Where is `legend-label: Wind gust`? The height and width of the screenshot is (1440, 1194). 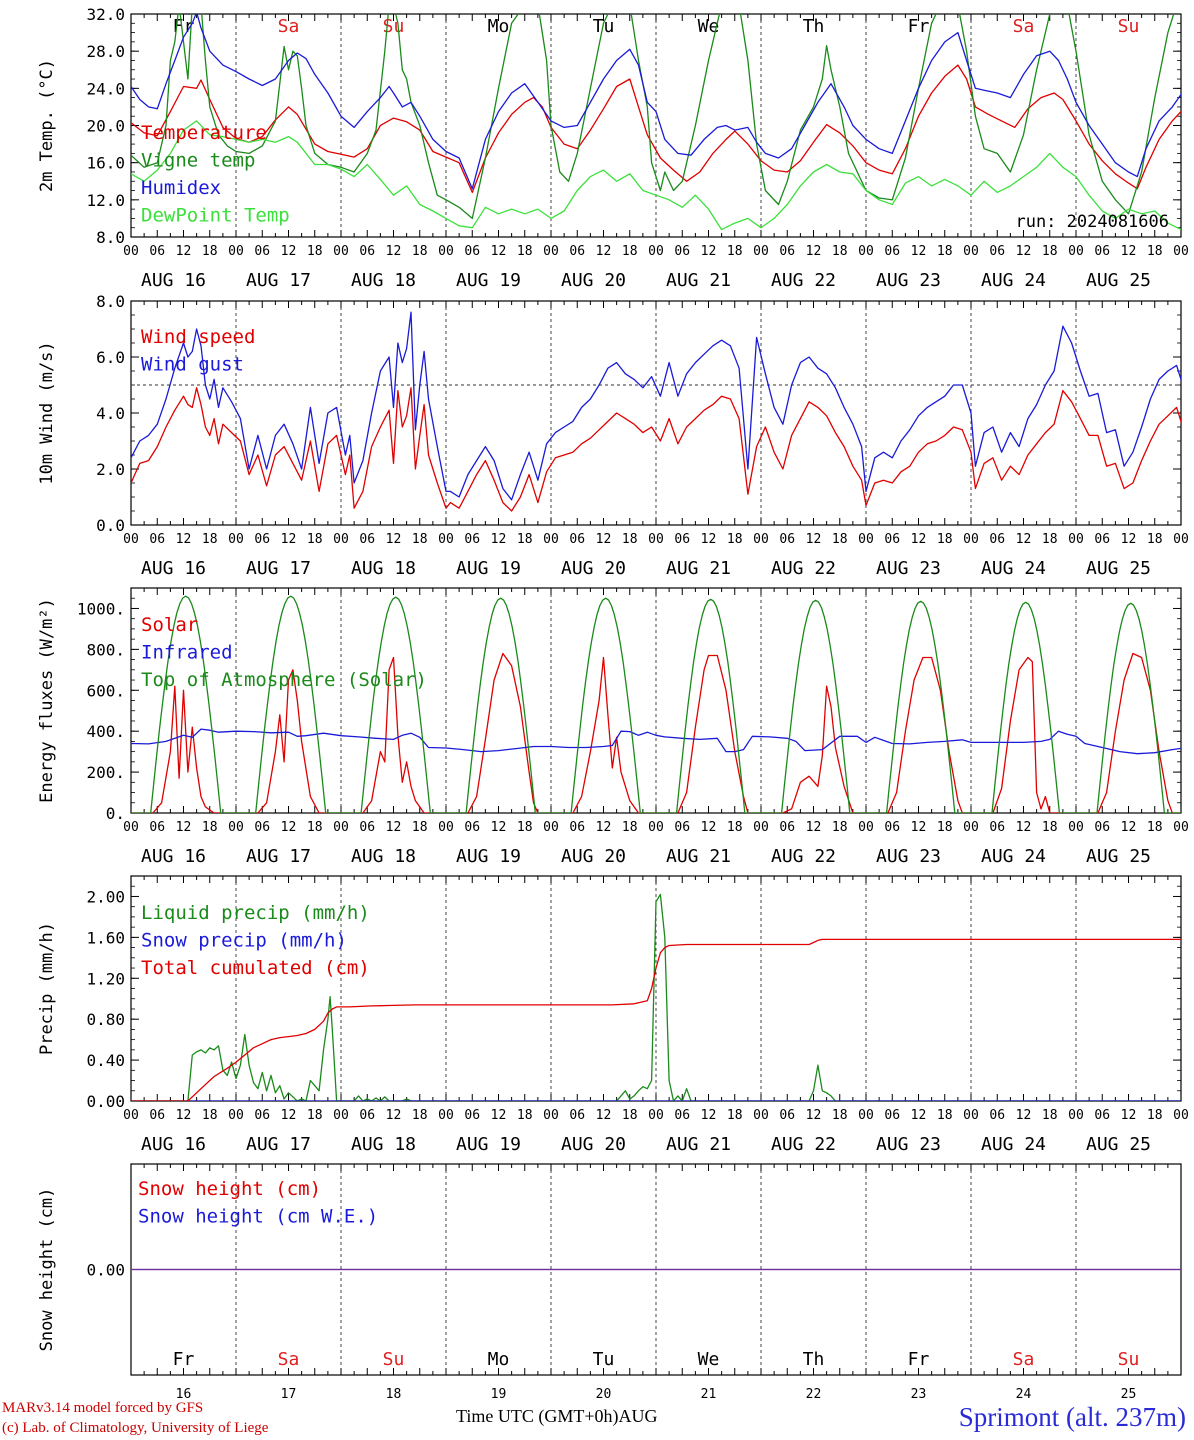 legend-label: Wind gust is located at coordinates (192, 365).